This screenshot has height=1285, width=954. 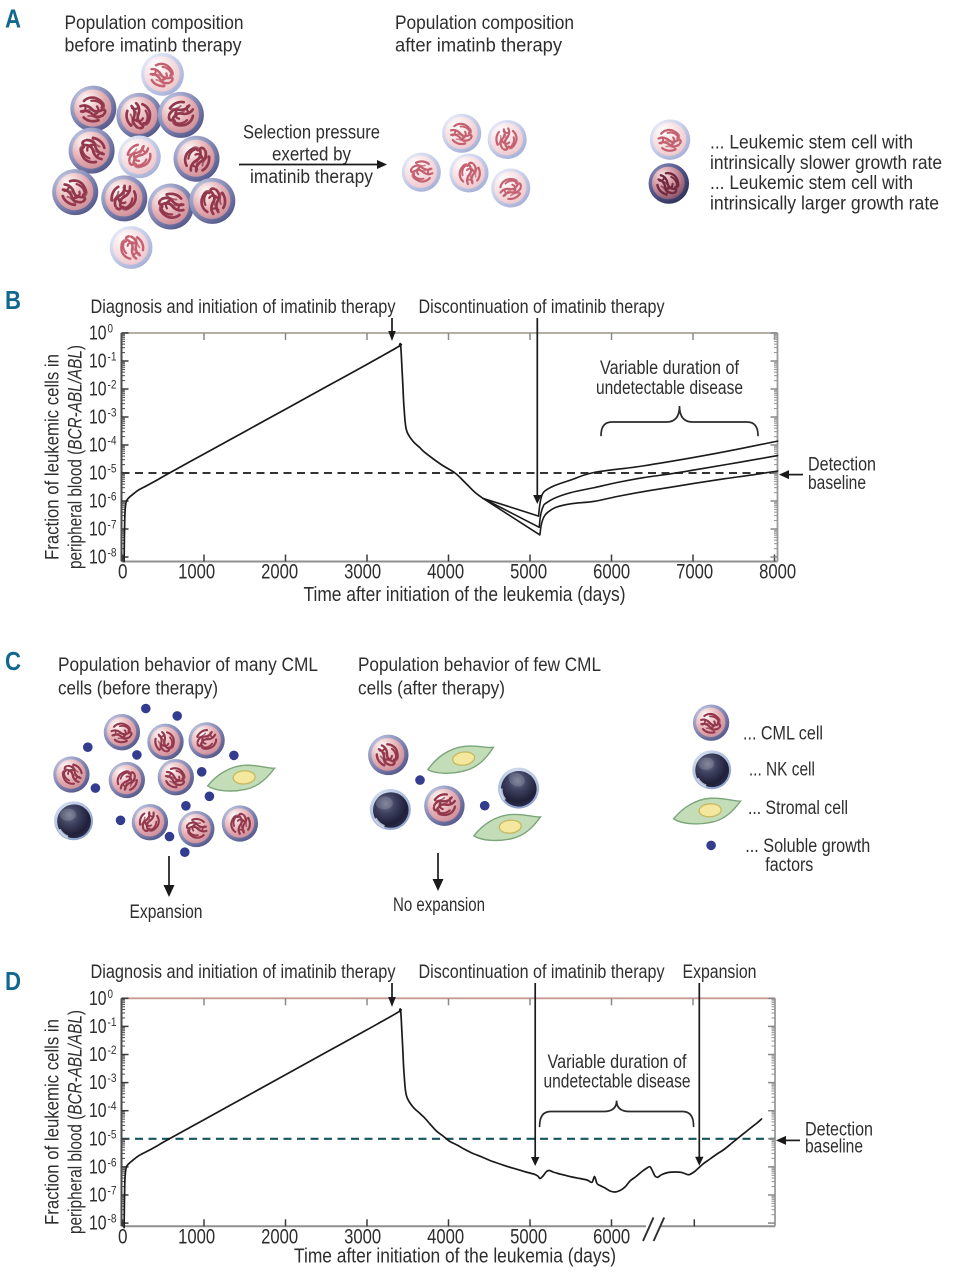 I want to click on svg-text: ... Stromal cell, so click(x=798, y=808).